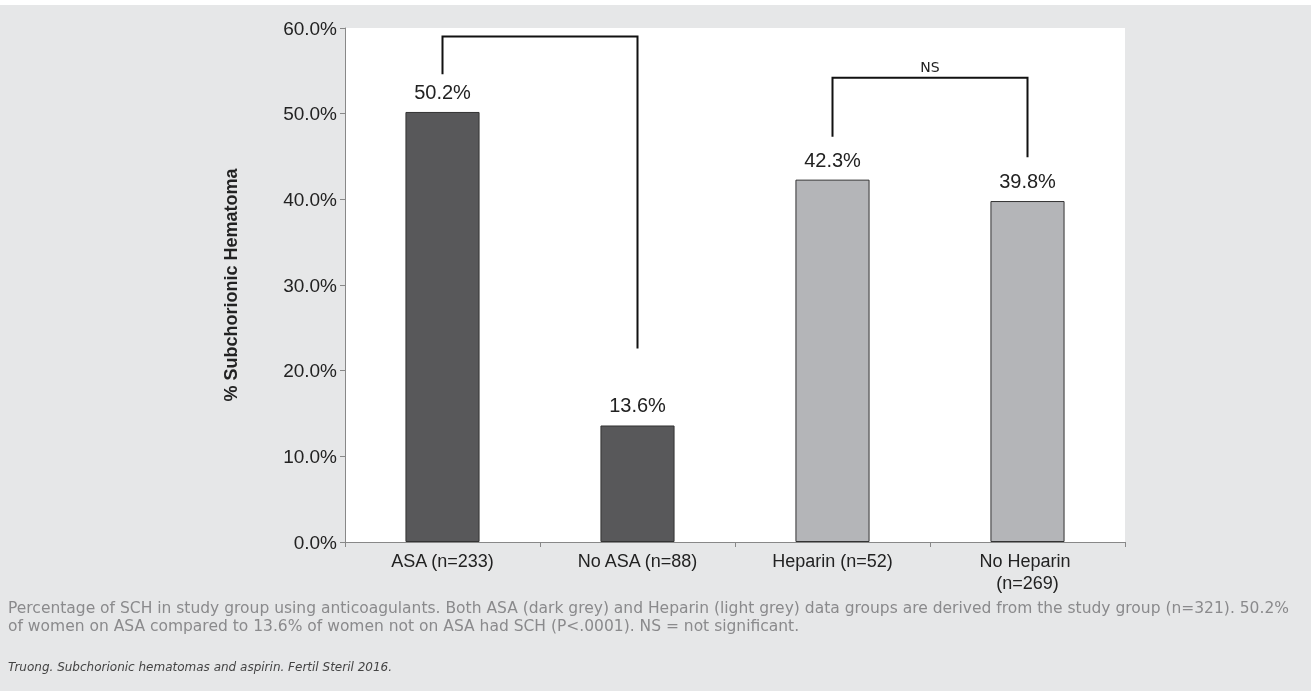 Image resolution: width=1311 pixels, height=691 pixels. I want to click on data-label: 13.6%, so click(638, 405).